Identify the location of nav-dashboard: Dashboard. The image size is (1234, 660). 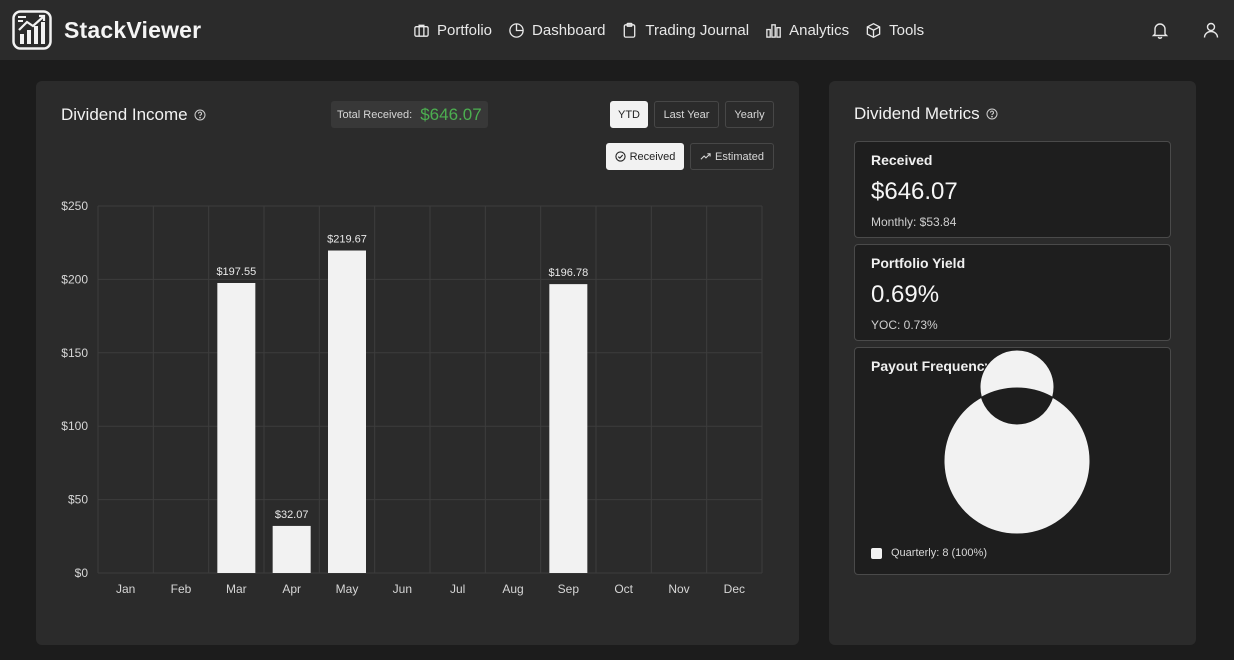
(556, 30).